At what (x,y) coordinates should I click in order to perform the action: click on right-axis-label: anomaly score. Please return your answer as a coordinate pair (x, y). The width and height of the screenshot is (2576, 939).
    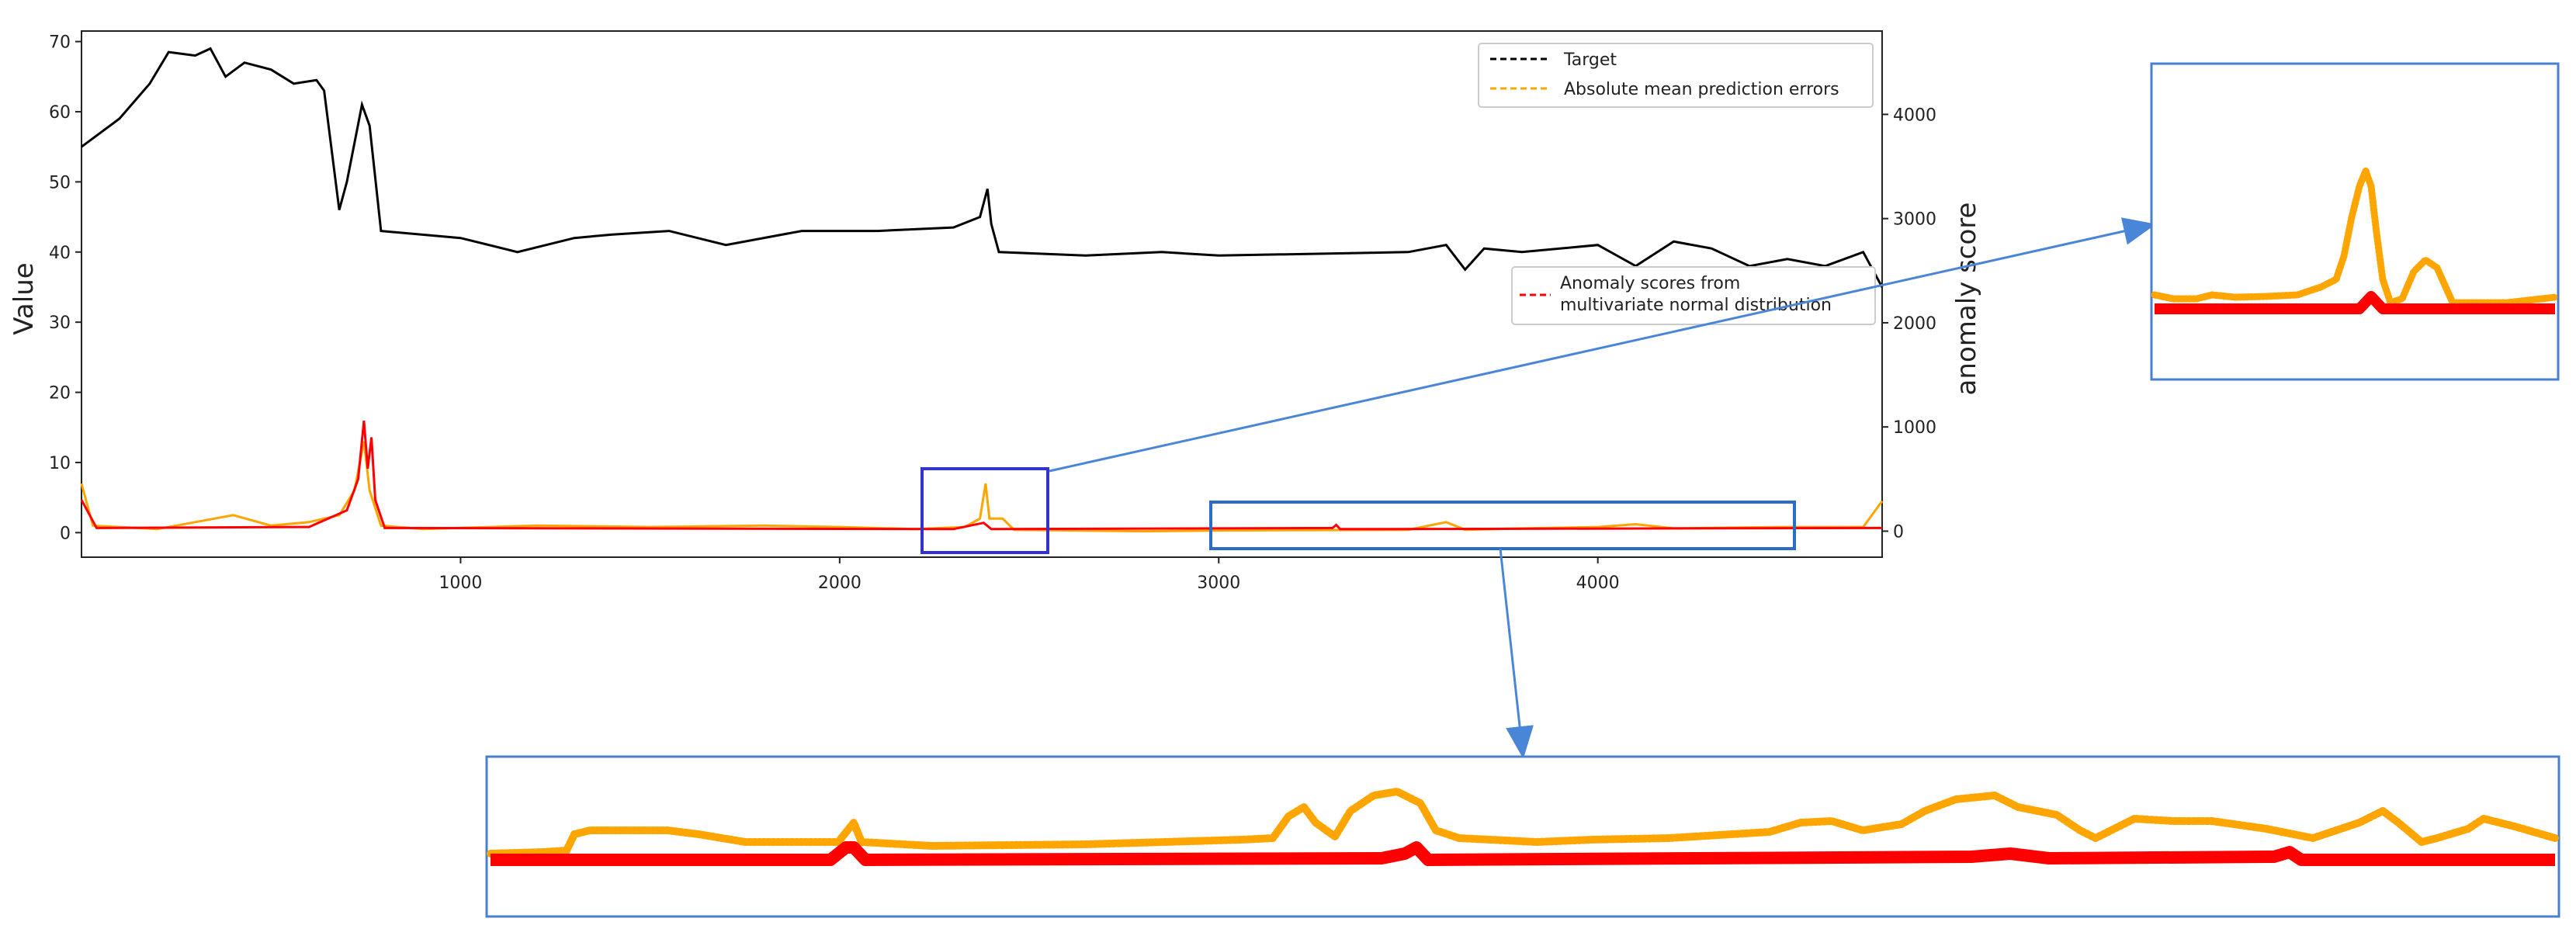
    Looking at the image, I should click on (1966, 299).